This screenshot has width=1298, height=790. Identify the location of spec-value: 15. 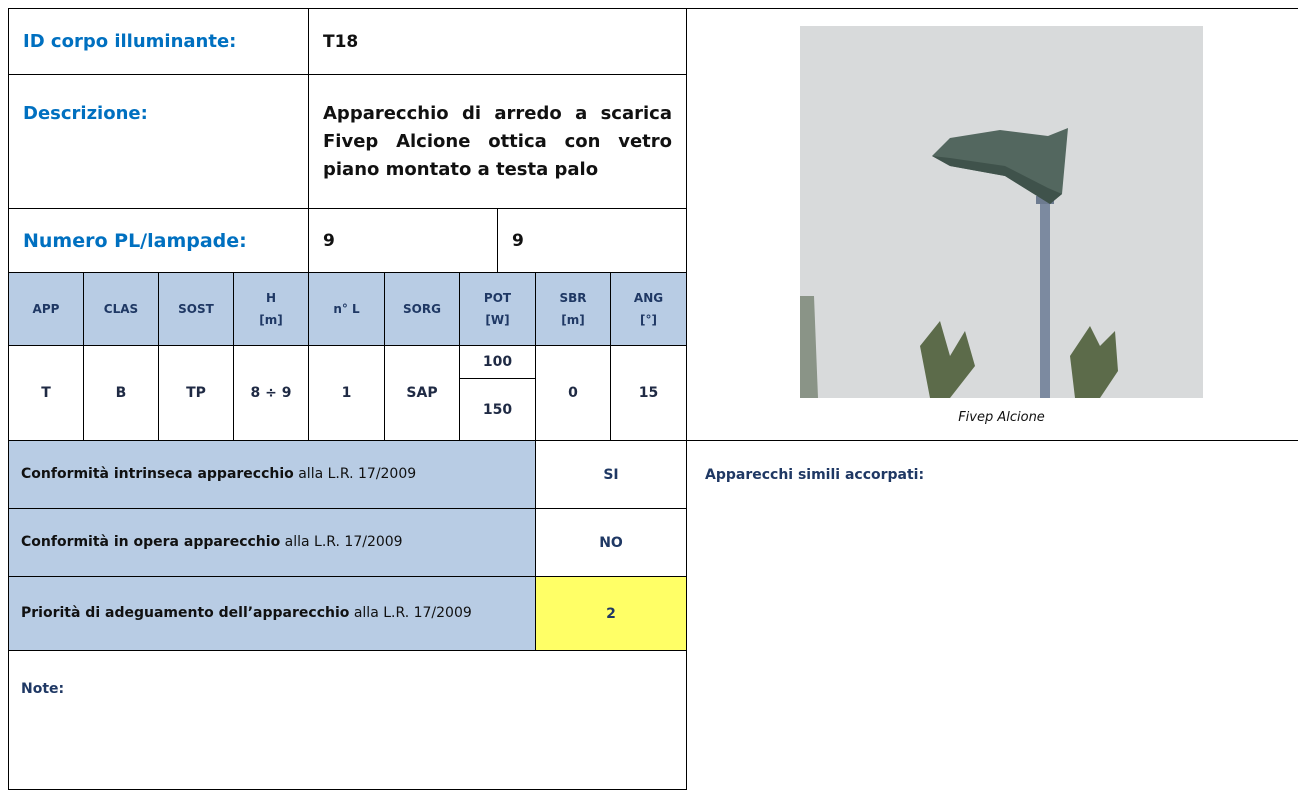
(648, 393).